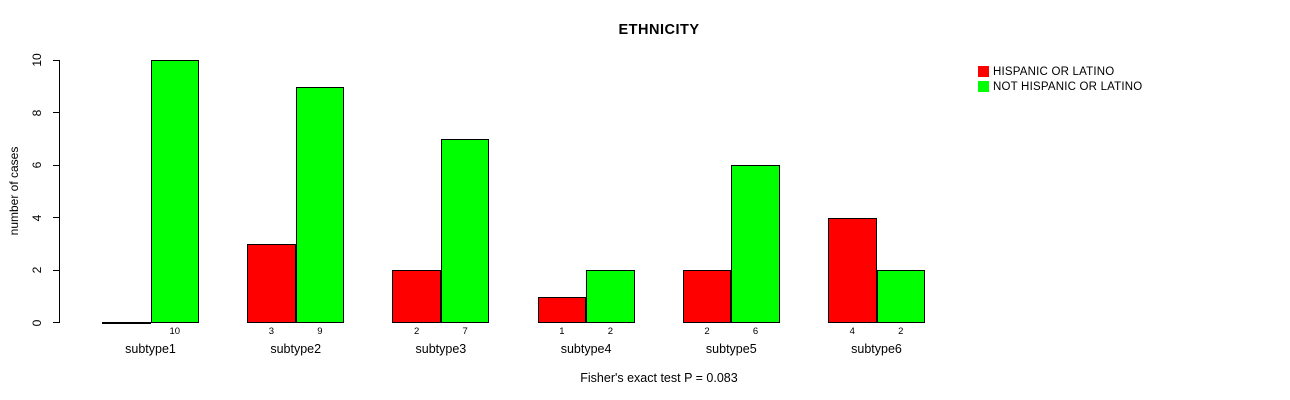 The height and width of the screenshot is (400, 1290). Describe the element at coordinates (659, 378) in the screenshot. I see `fisher-test-annotation: Fisher's exact test P = 0.083` at that location.